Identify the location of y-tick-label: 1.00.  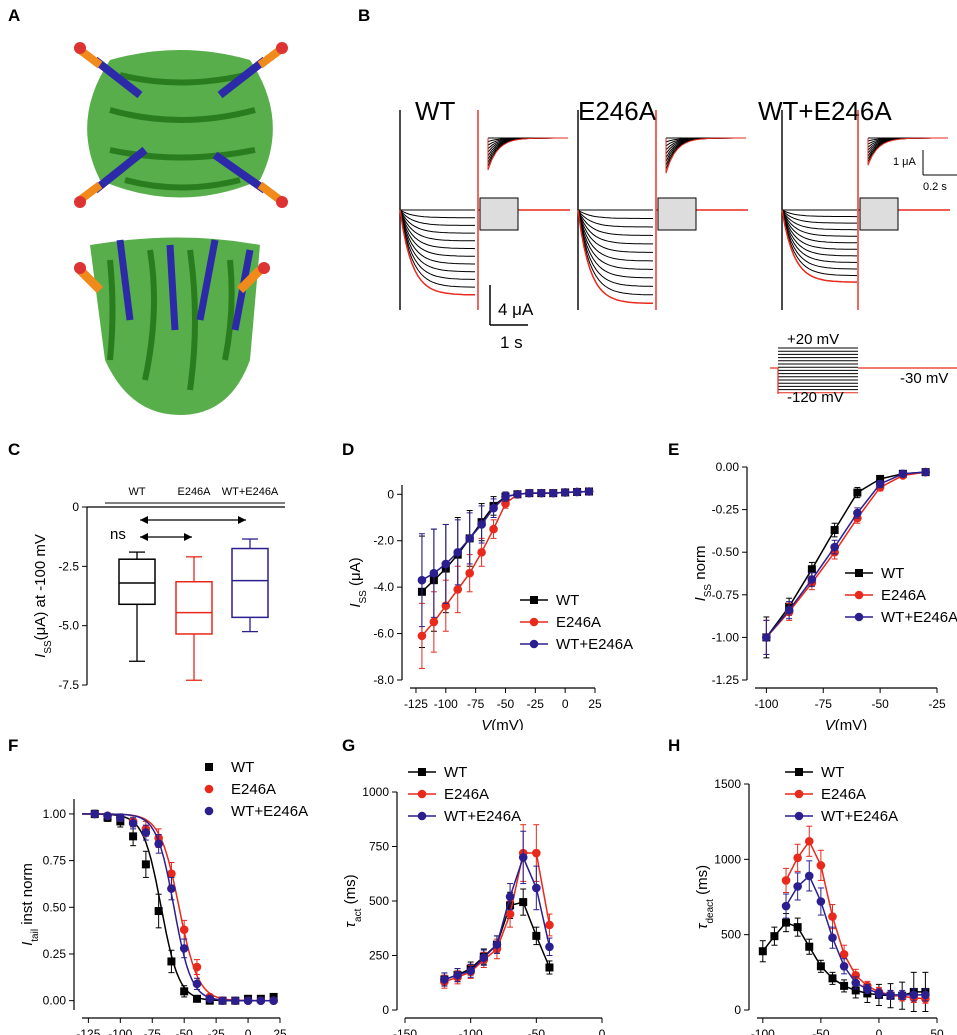
(55, 814).